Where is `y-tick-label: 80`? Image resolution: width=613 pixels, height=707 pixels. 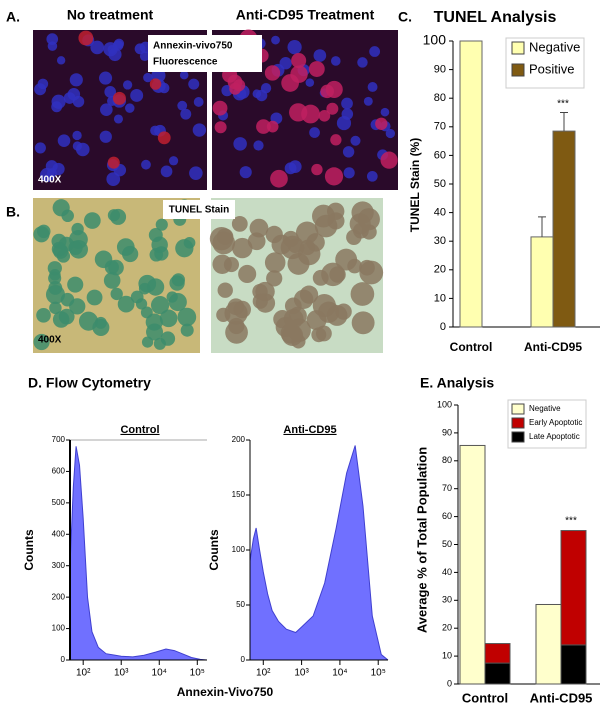
y-tick-label: 80 is located at coordinates (440, 98).